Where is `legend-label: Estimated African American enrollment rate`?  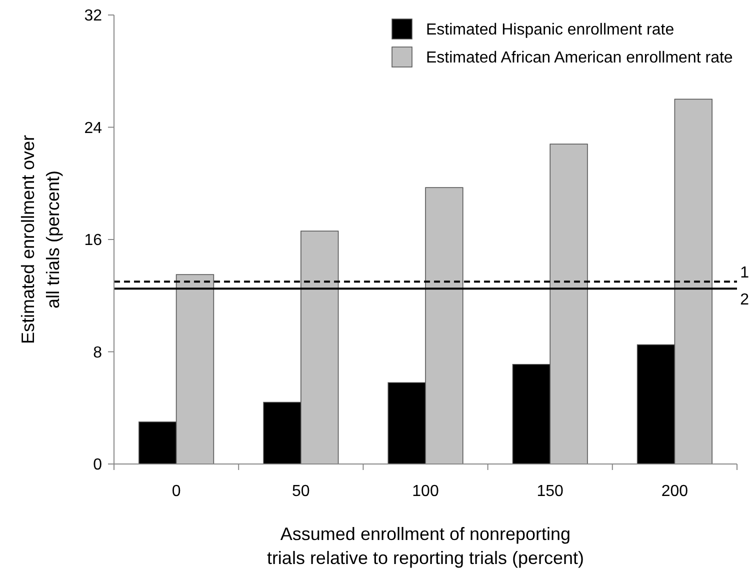 legend-label: Estimated African American enrollment rate is located at coordinates (579, 58).